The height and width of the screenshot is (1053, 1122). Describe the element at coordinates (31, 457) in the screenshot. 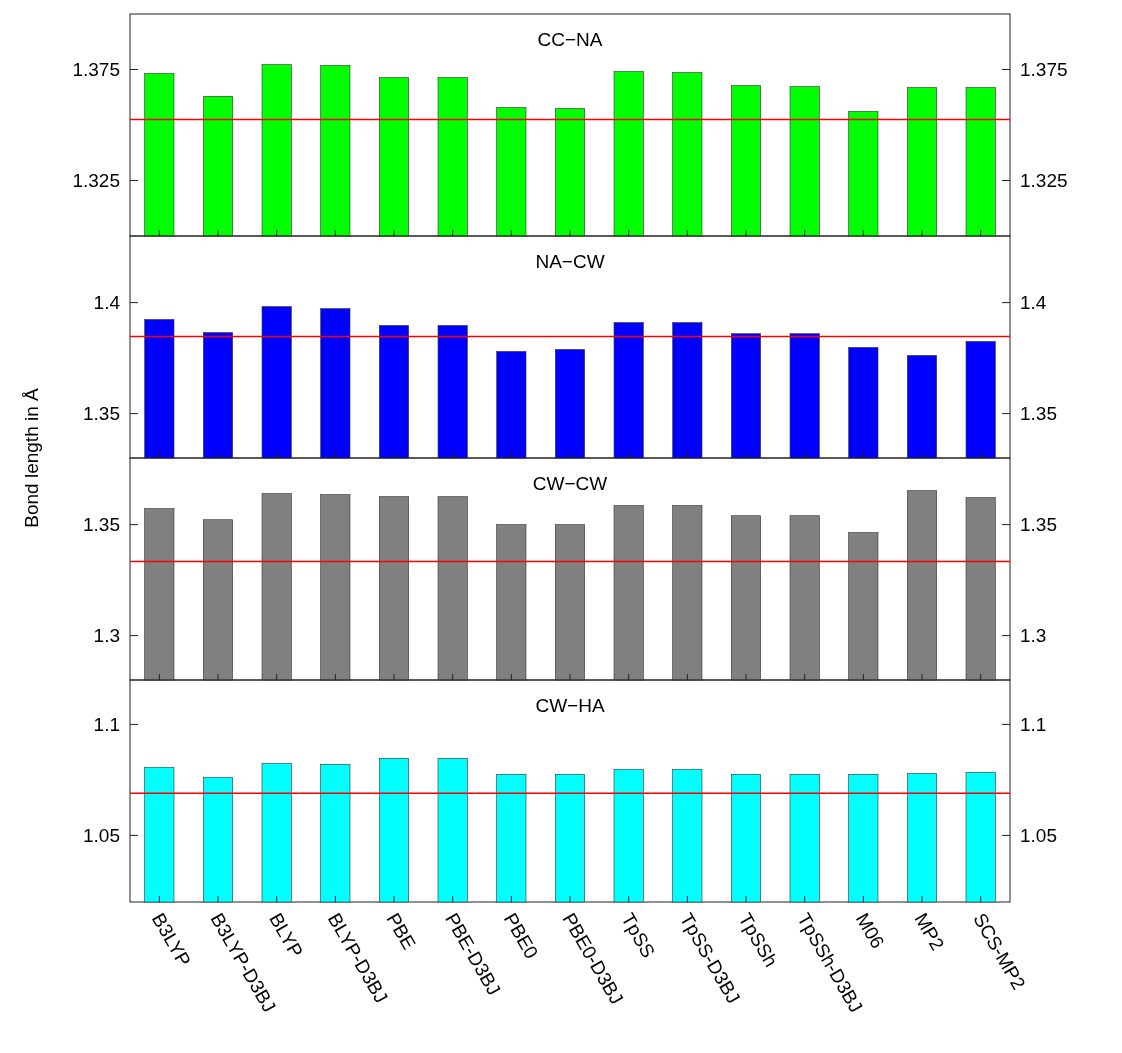

I see `y-axis-title: Bond length in Å` at that location.